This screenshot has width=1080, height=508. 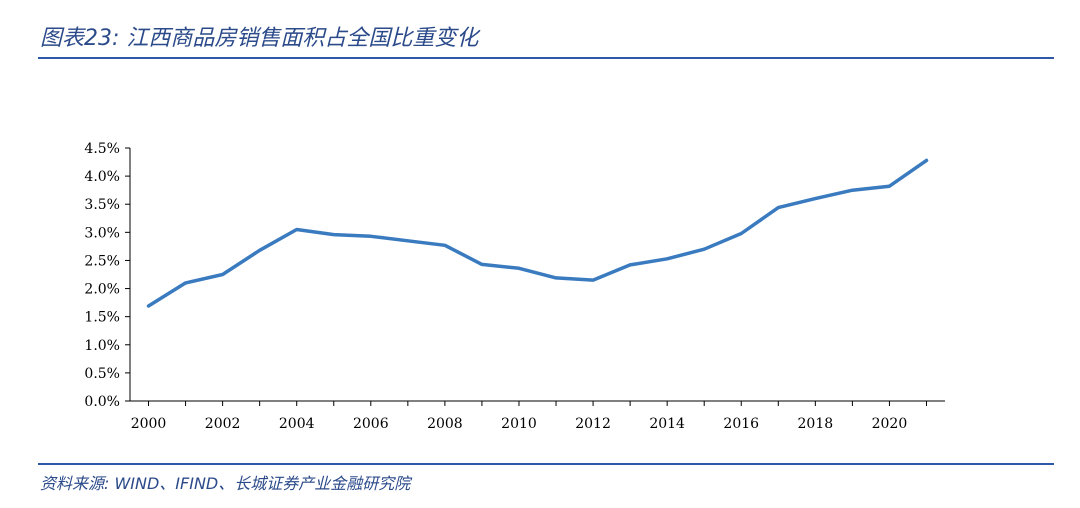 I want to click on title-divider, so click(x=546, y=58).